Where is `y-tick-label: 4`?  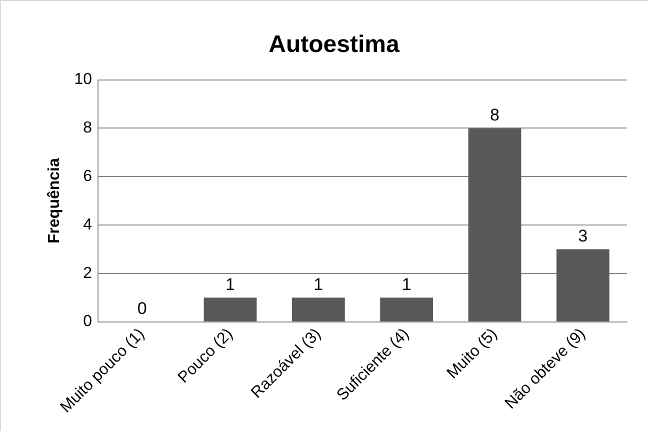 y-tick-label: 4 is located at coordinates (87, 225).